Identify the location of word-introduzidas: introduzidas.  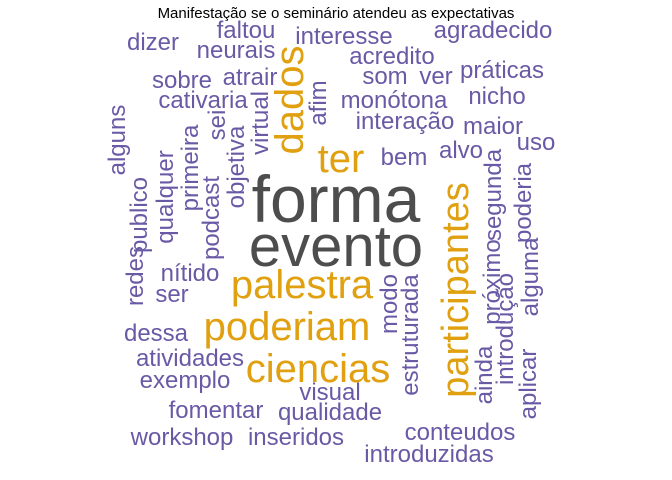
(428, 454).